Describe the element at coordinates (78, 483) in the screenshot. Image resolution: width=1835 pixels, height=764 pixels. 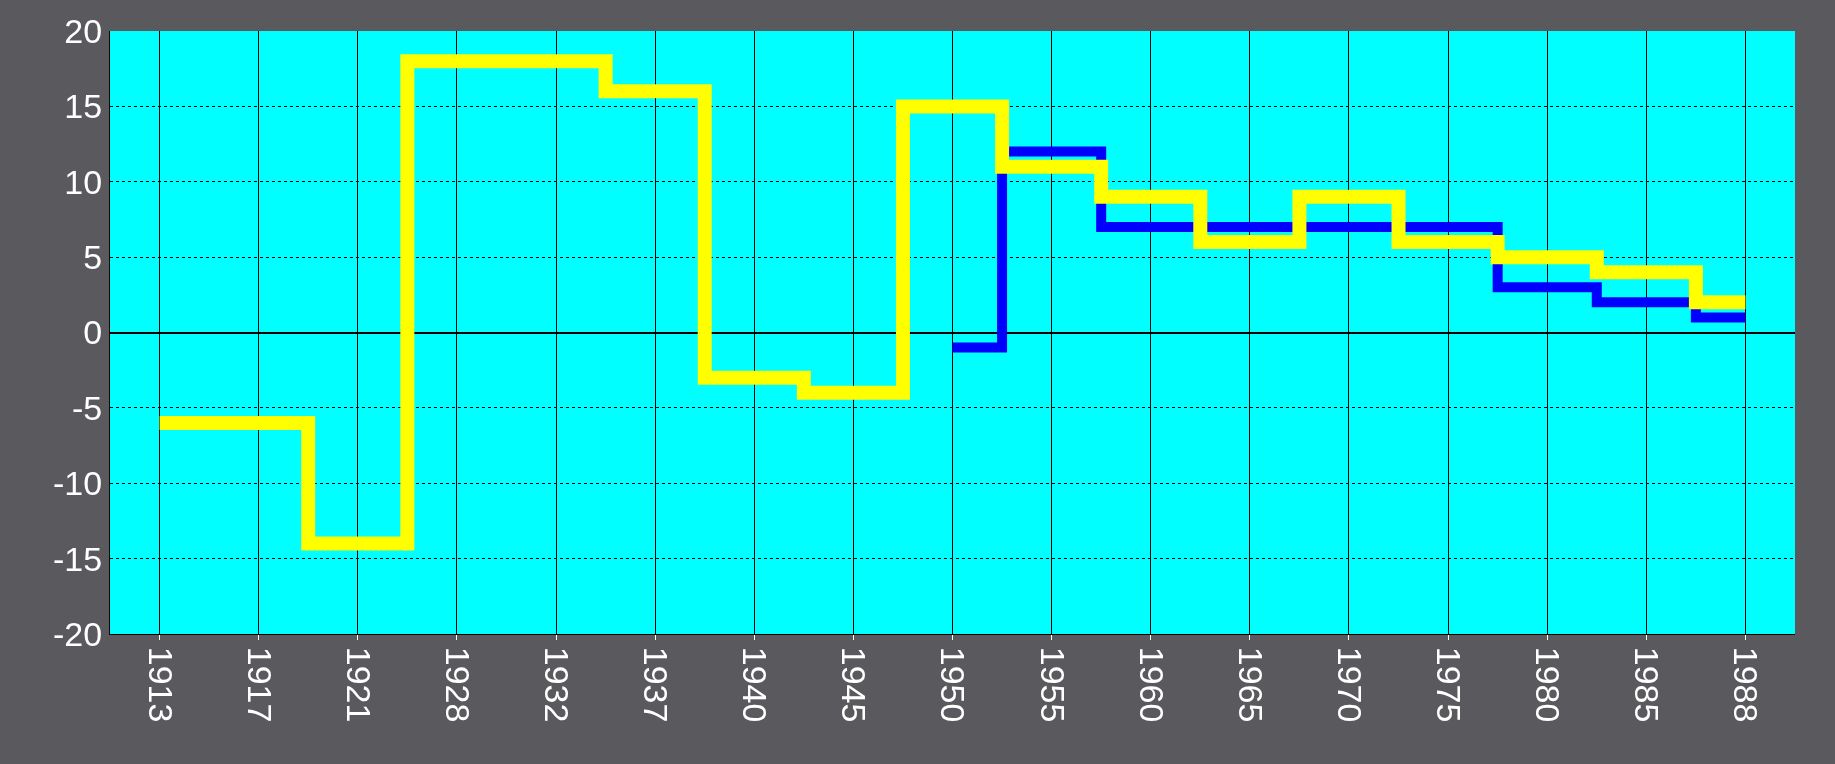
I see `y-tick-label: -10` at that location.